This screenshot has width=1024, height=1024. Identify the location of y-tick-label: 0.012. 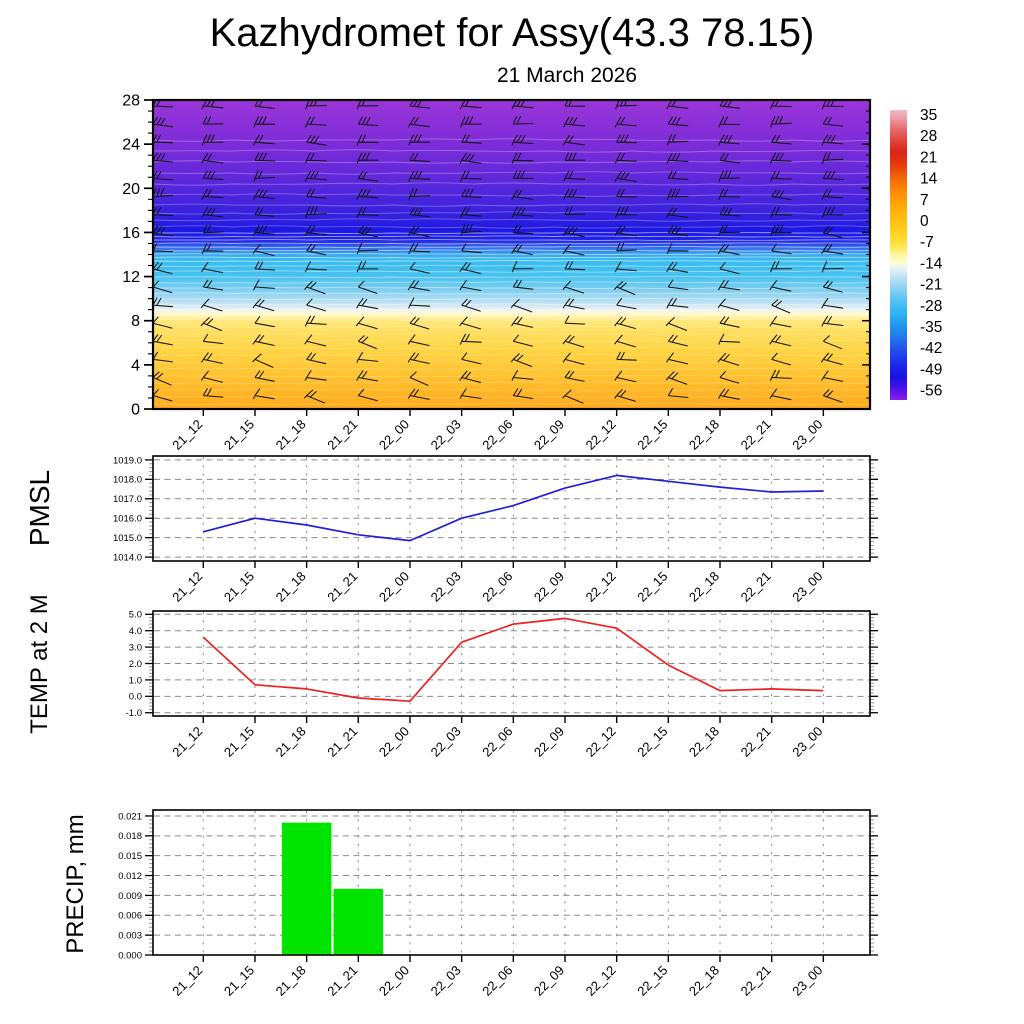
(130, 876).